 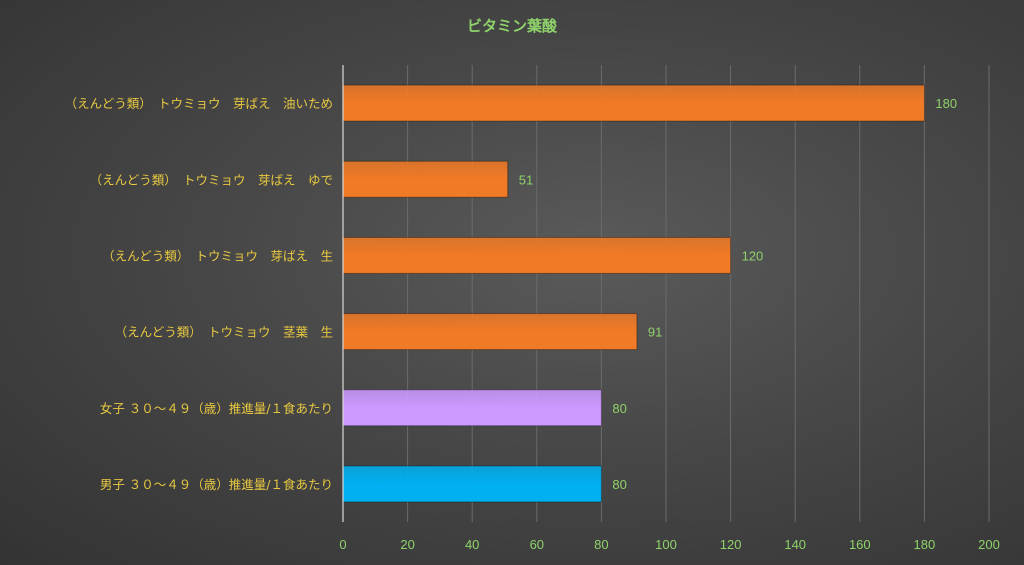 I want to click on x-tick-label: 0, so click(x=342, y=544).